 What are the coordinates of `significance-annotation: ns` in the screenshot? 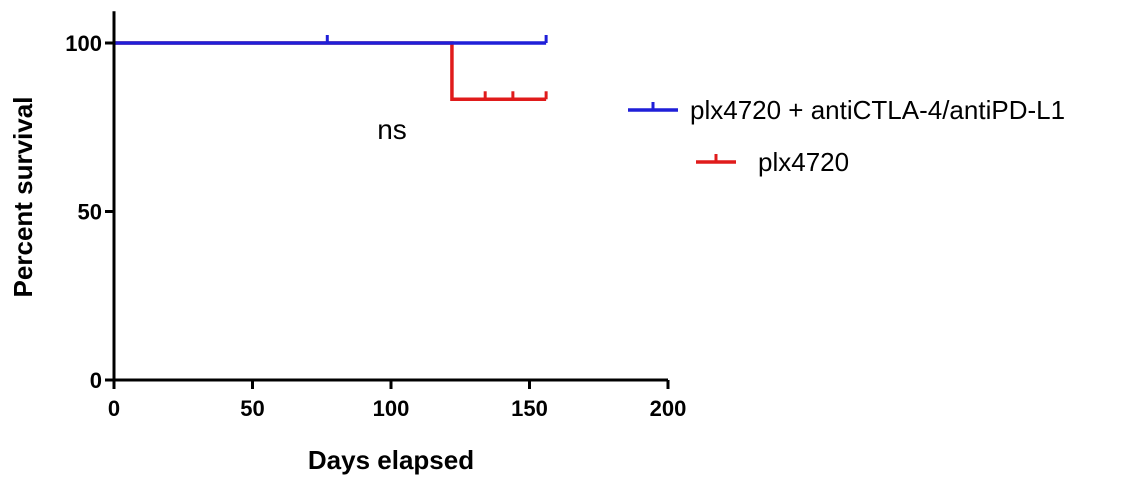 It's located at (392, 129).